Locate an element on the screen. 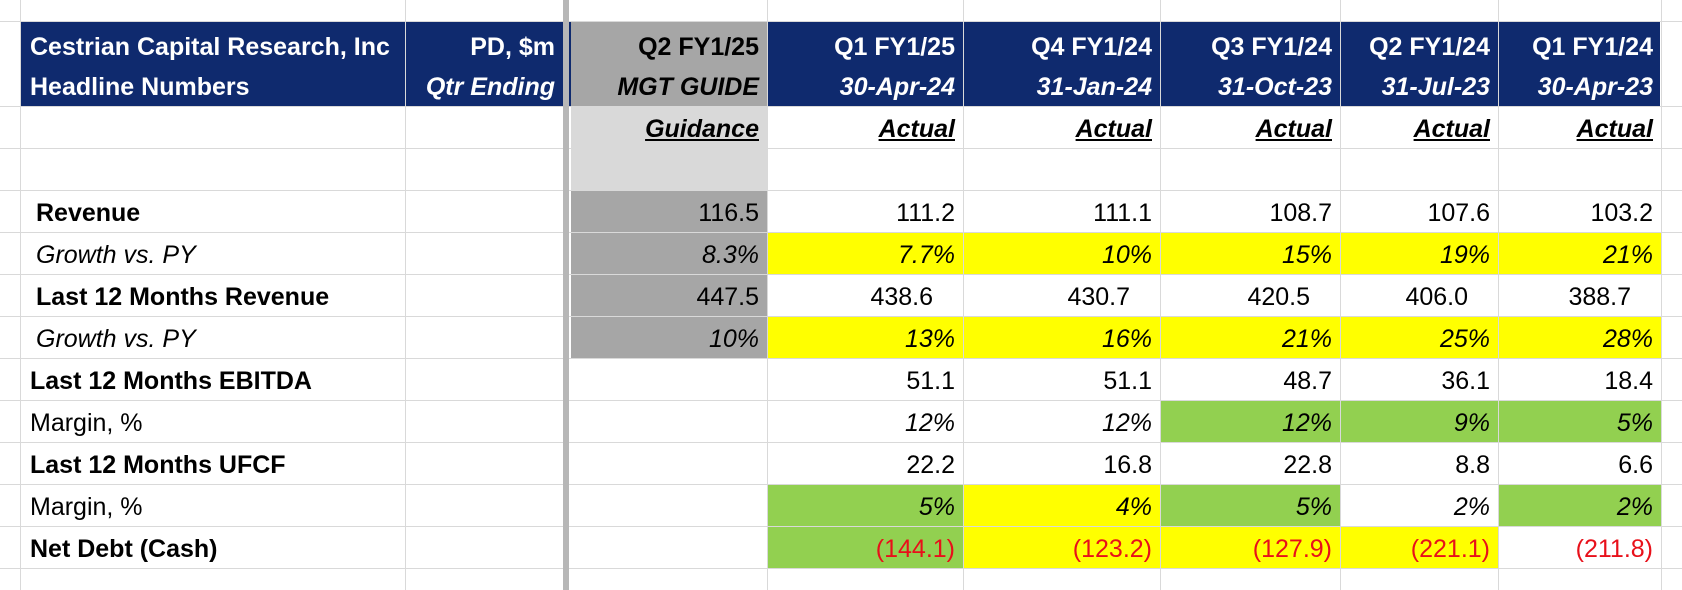  header-band is located at coordinates (840, 64).